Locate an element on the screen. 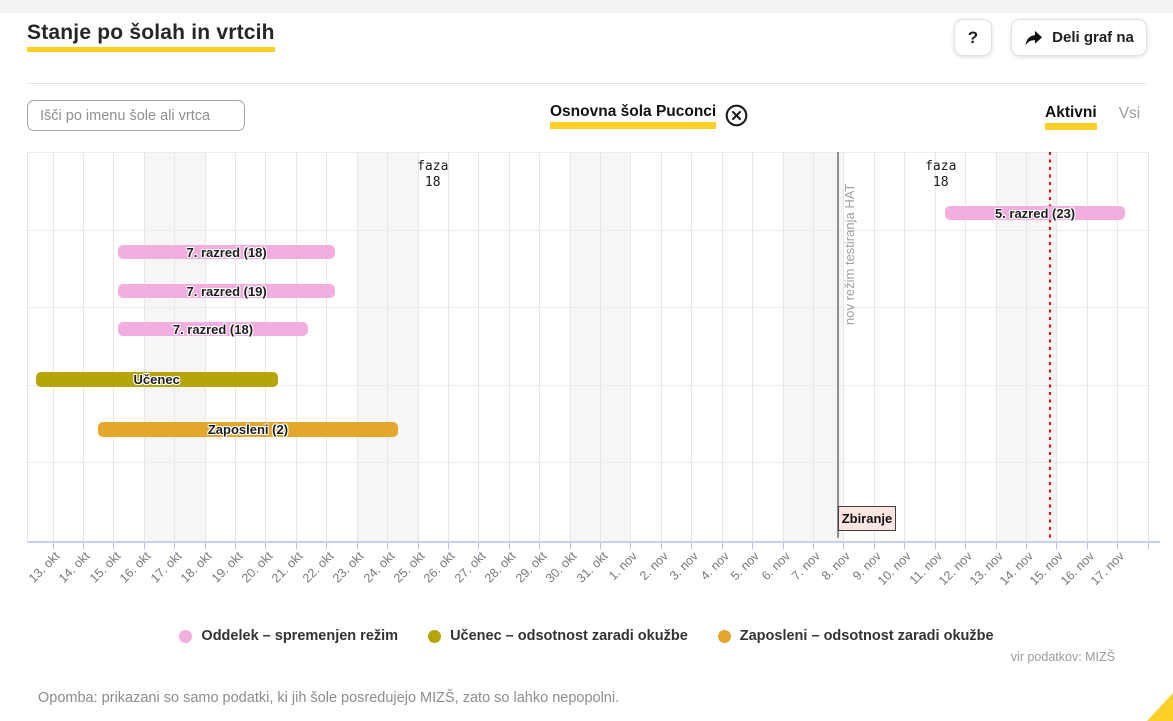 The image size is (1173, 721). x-axis-label: 18. okt is located at coordinates (196, 567).